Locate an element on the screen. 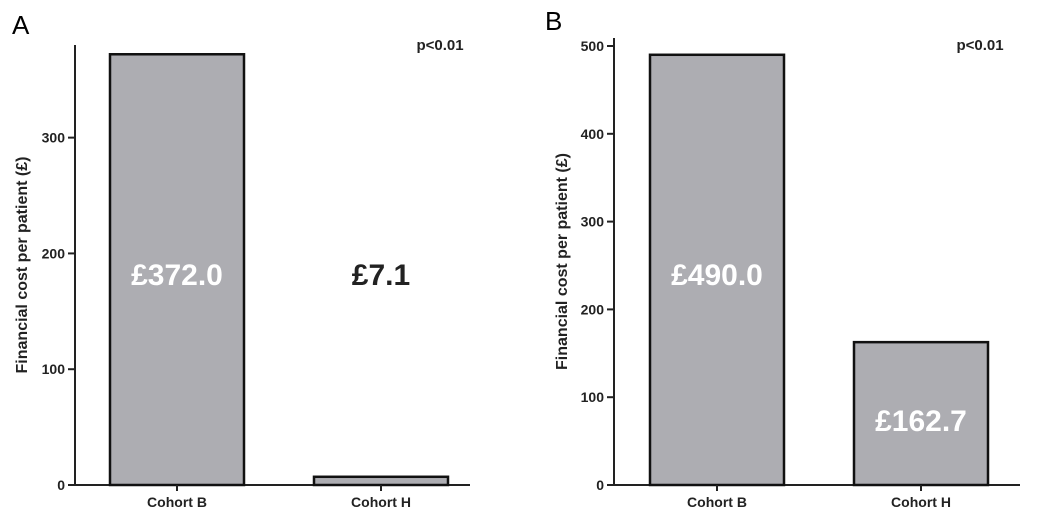  y-tick-label: 500 is located at coordinates (593, 46).